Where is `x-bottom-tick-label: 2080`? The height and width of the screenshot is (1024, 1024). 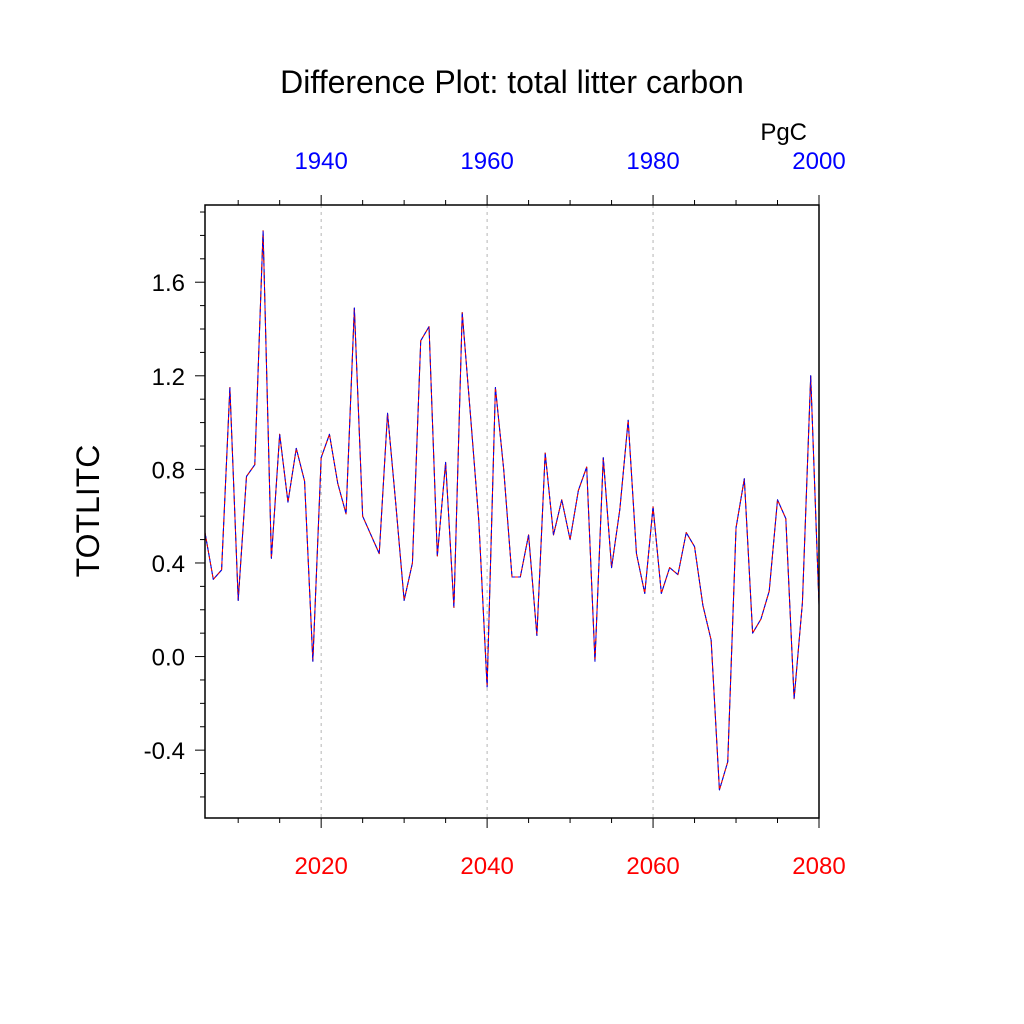
x-bottom-tick-label: 2080 is located at coordinates (818, 866).